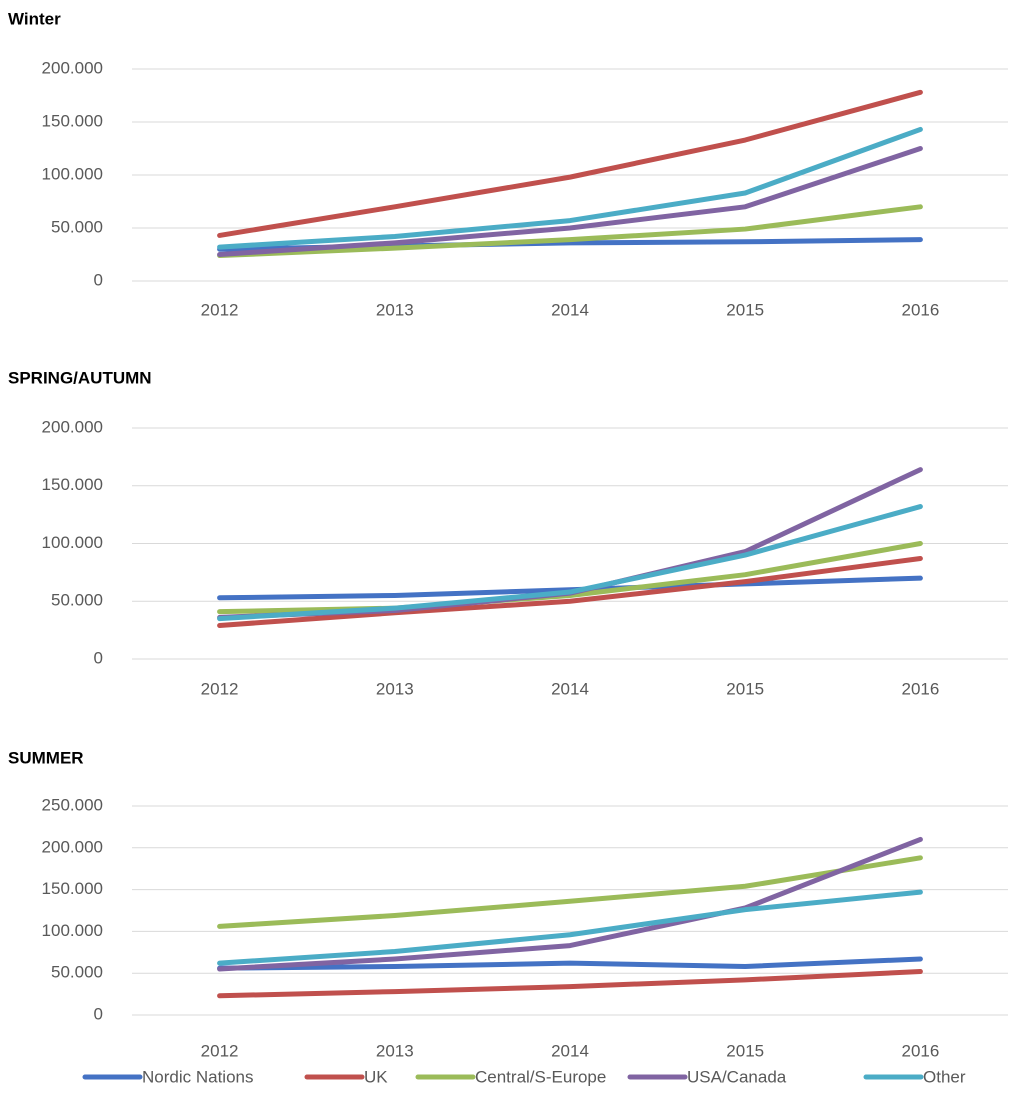 This screenshot has width=1011, height=1096. What do you see at coordinates (72, 804) in the screenshot?
I see `y-tick-label: 250.000` at bounding box center [72, 804].